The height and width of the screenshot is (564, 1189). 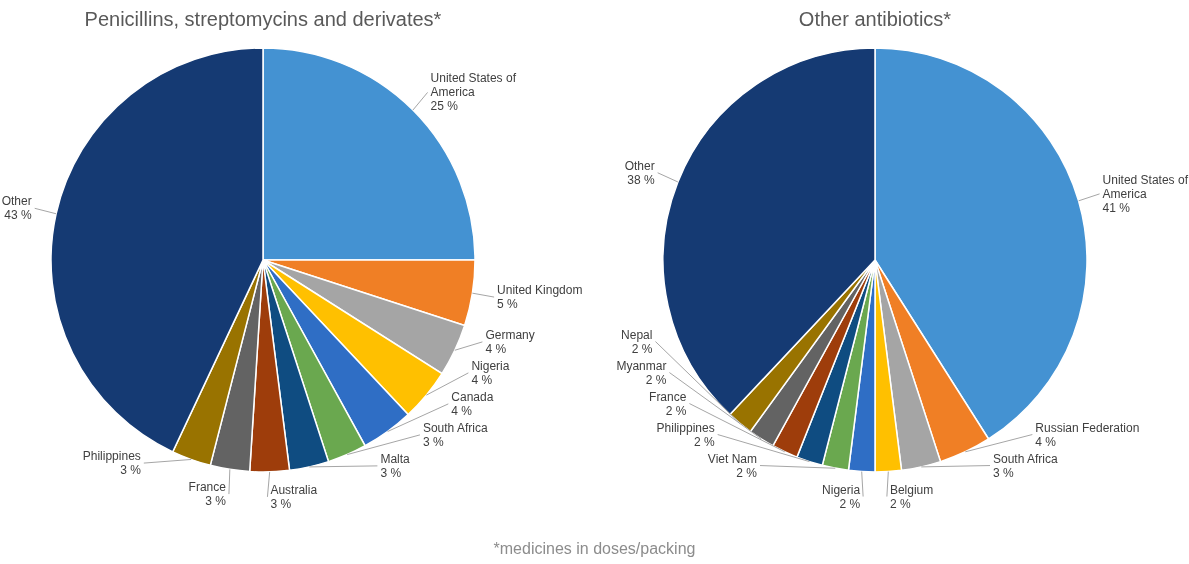 I want to click on slice-label: Canada, so click(x=472, y=396).